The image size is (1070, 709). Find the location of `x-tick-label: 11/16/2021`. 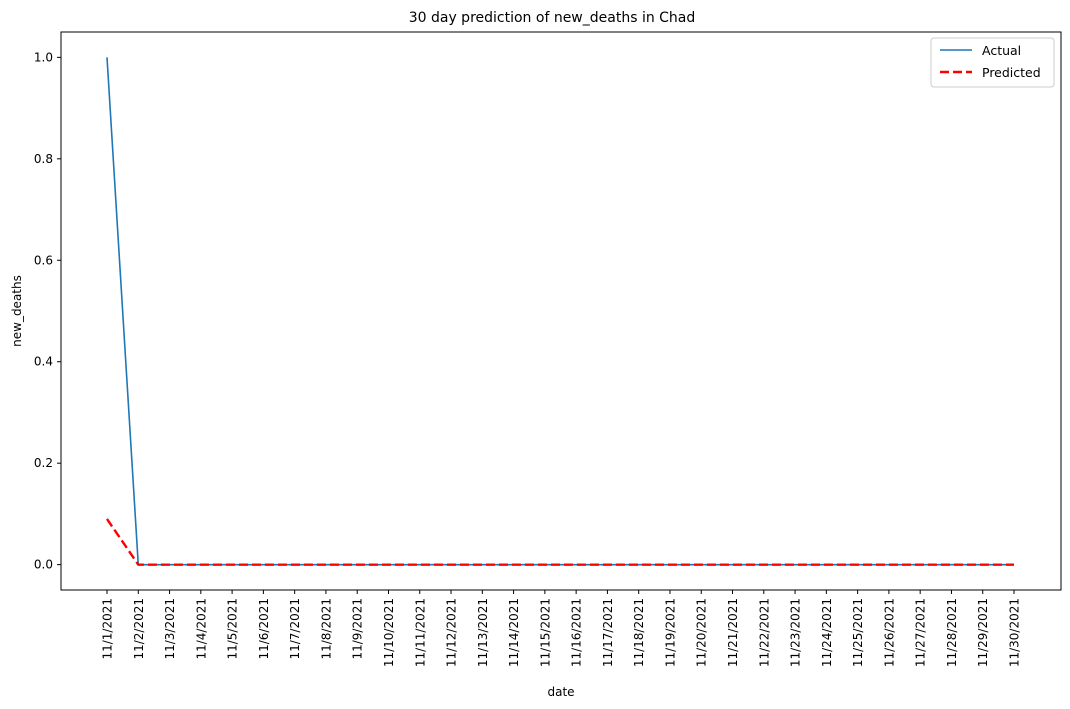

x-tick-label: 11/16/2021 is located at coordinates (577, 632).